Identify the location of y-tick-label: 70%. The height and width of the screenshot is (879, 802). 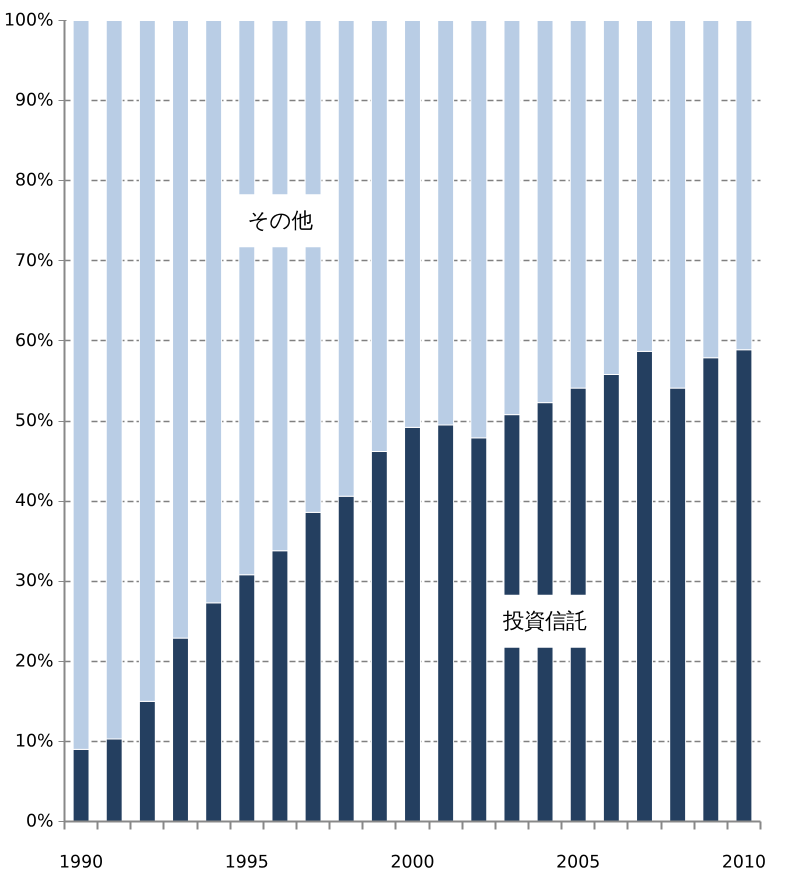
(34, 260).